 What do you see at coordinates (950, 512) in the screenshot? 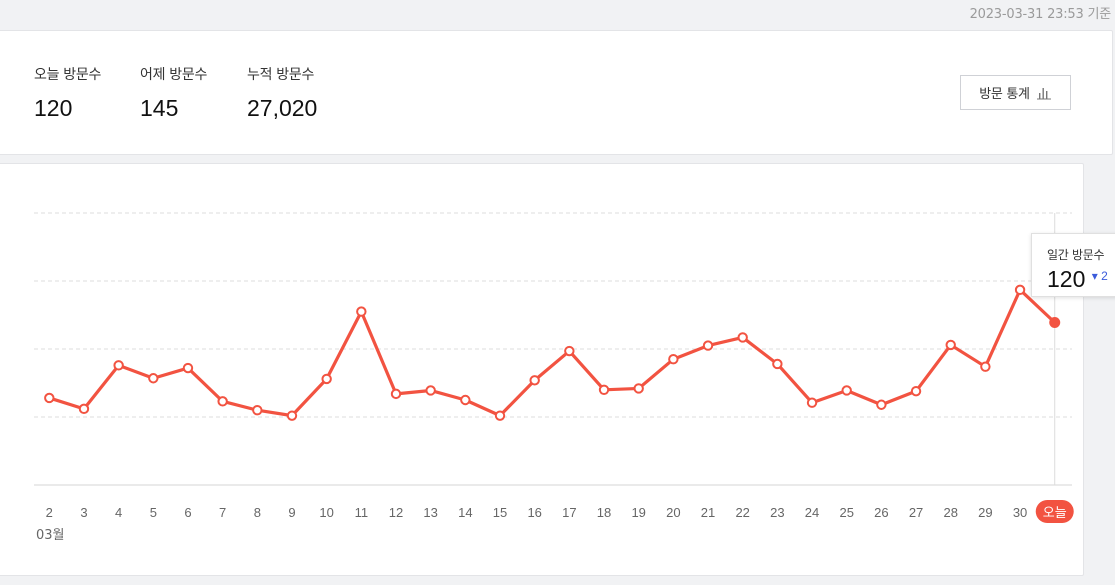
I see `x-tick-label: 28` at bounding box center [950, 512].